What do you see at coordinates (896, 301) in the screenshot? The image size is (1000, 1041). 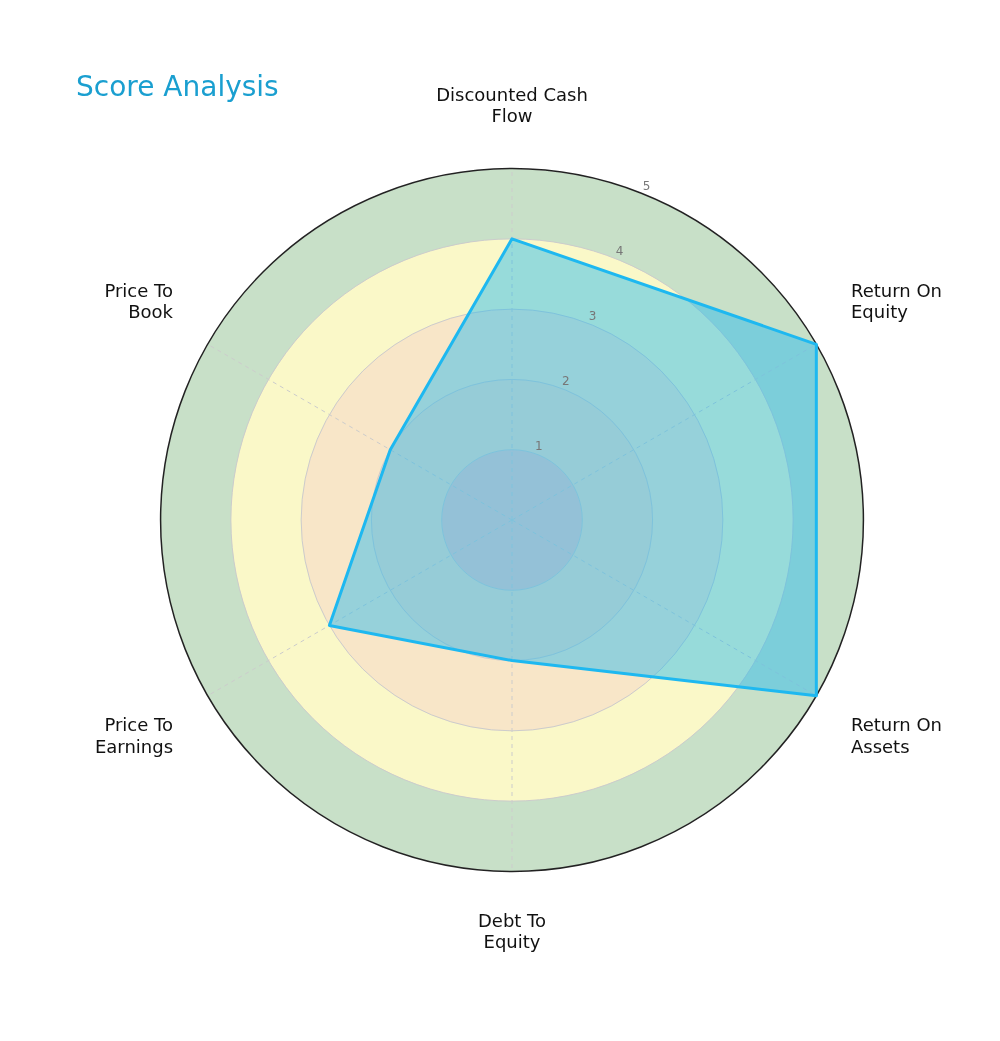 I see `spoke-label: Return On Equity` at bounding box center [896, 301].